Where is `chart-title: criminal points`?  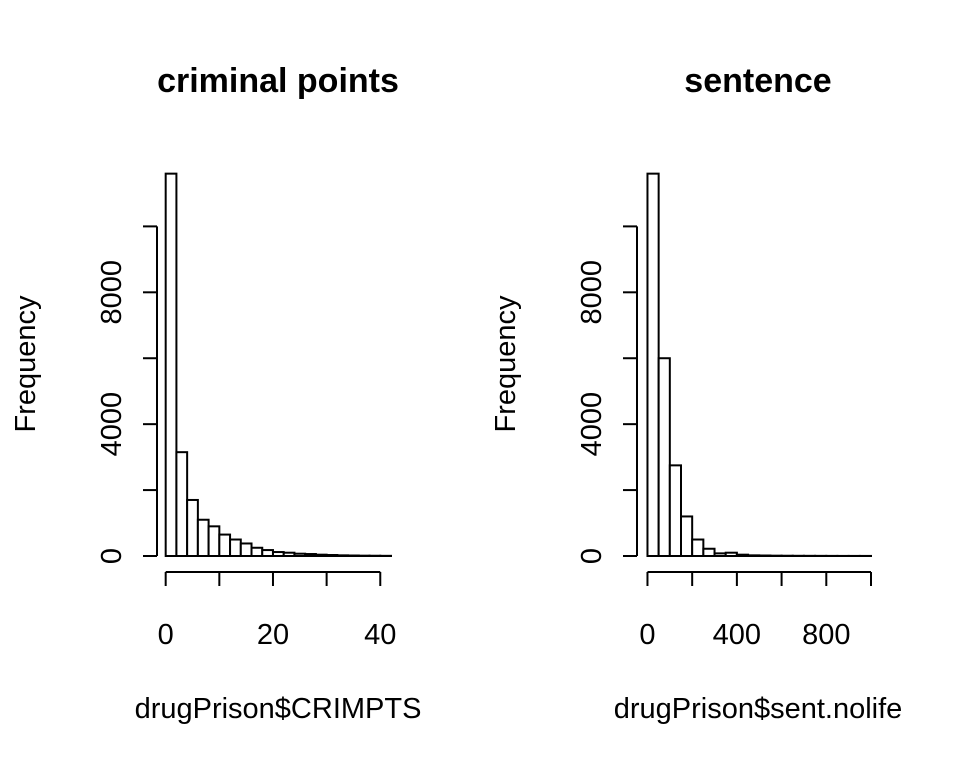
chart-title: criminal points is located at coordinates (278, 81).